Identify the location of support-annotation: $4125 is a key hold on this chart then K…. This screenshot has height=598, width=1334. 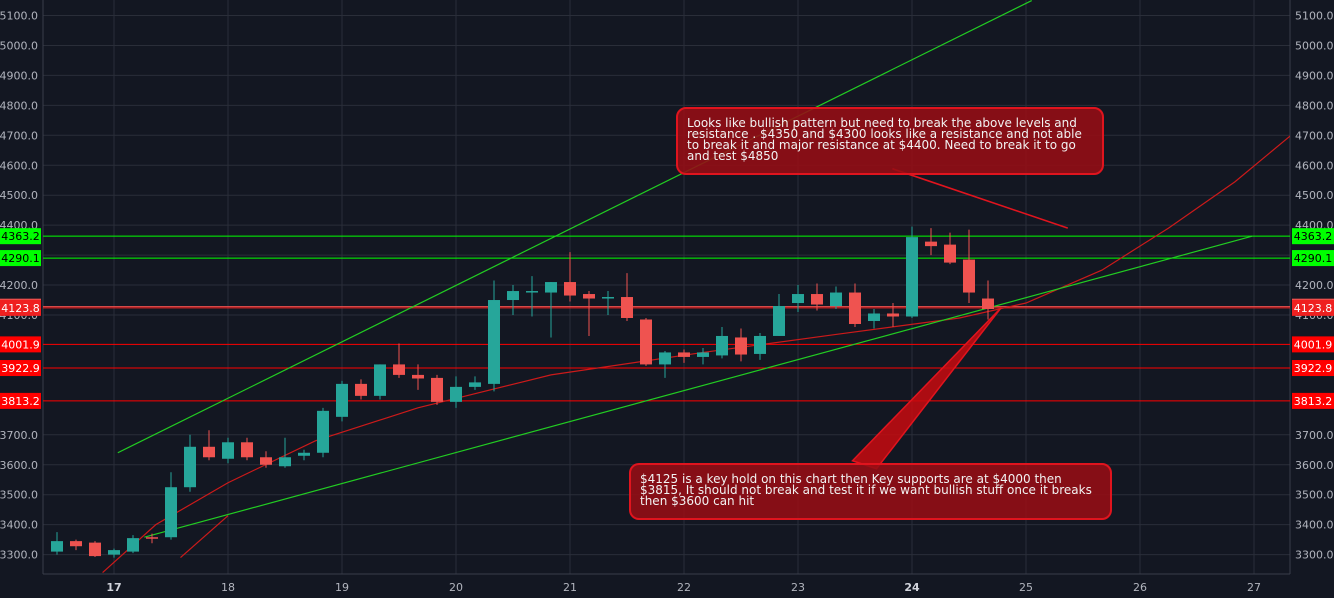
(870, 491).